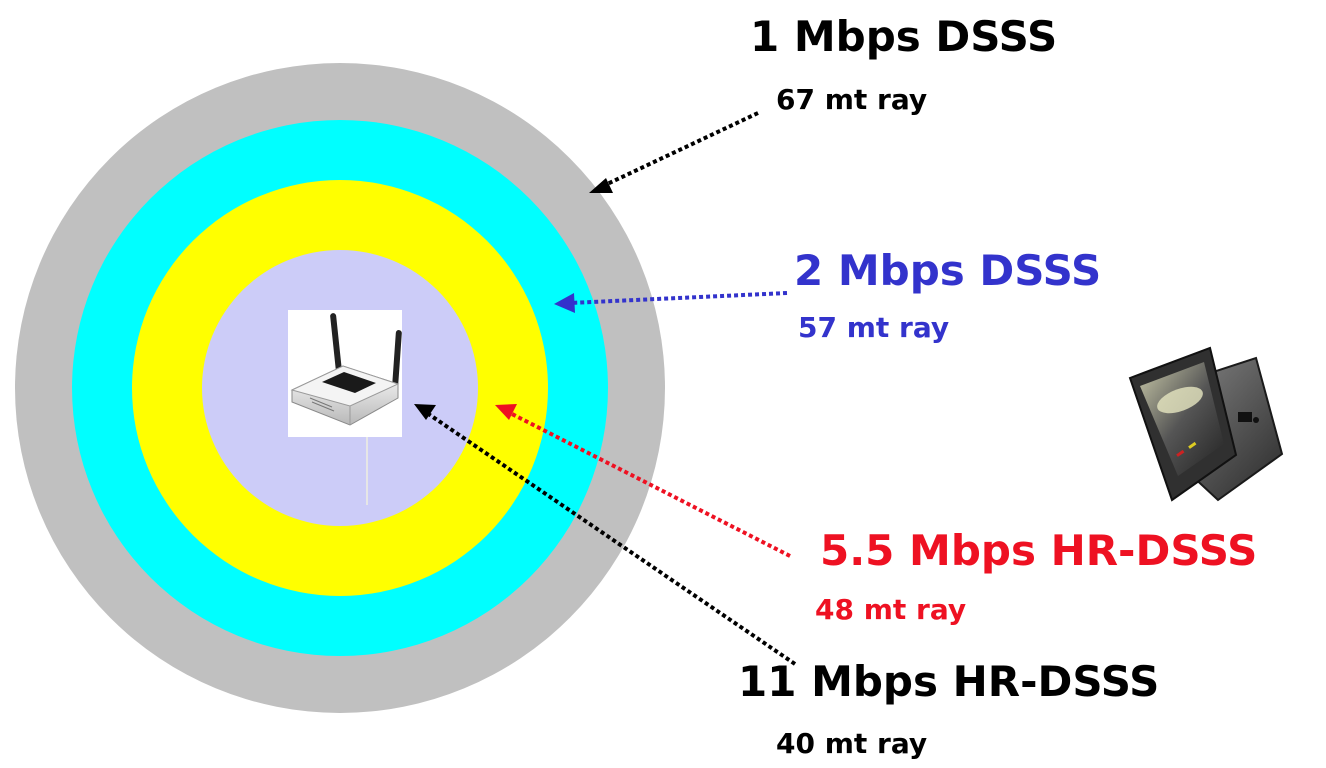 This screenshot has height=768, width=1326. I want to click on arrow-11mbps, so click(605, 535).